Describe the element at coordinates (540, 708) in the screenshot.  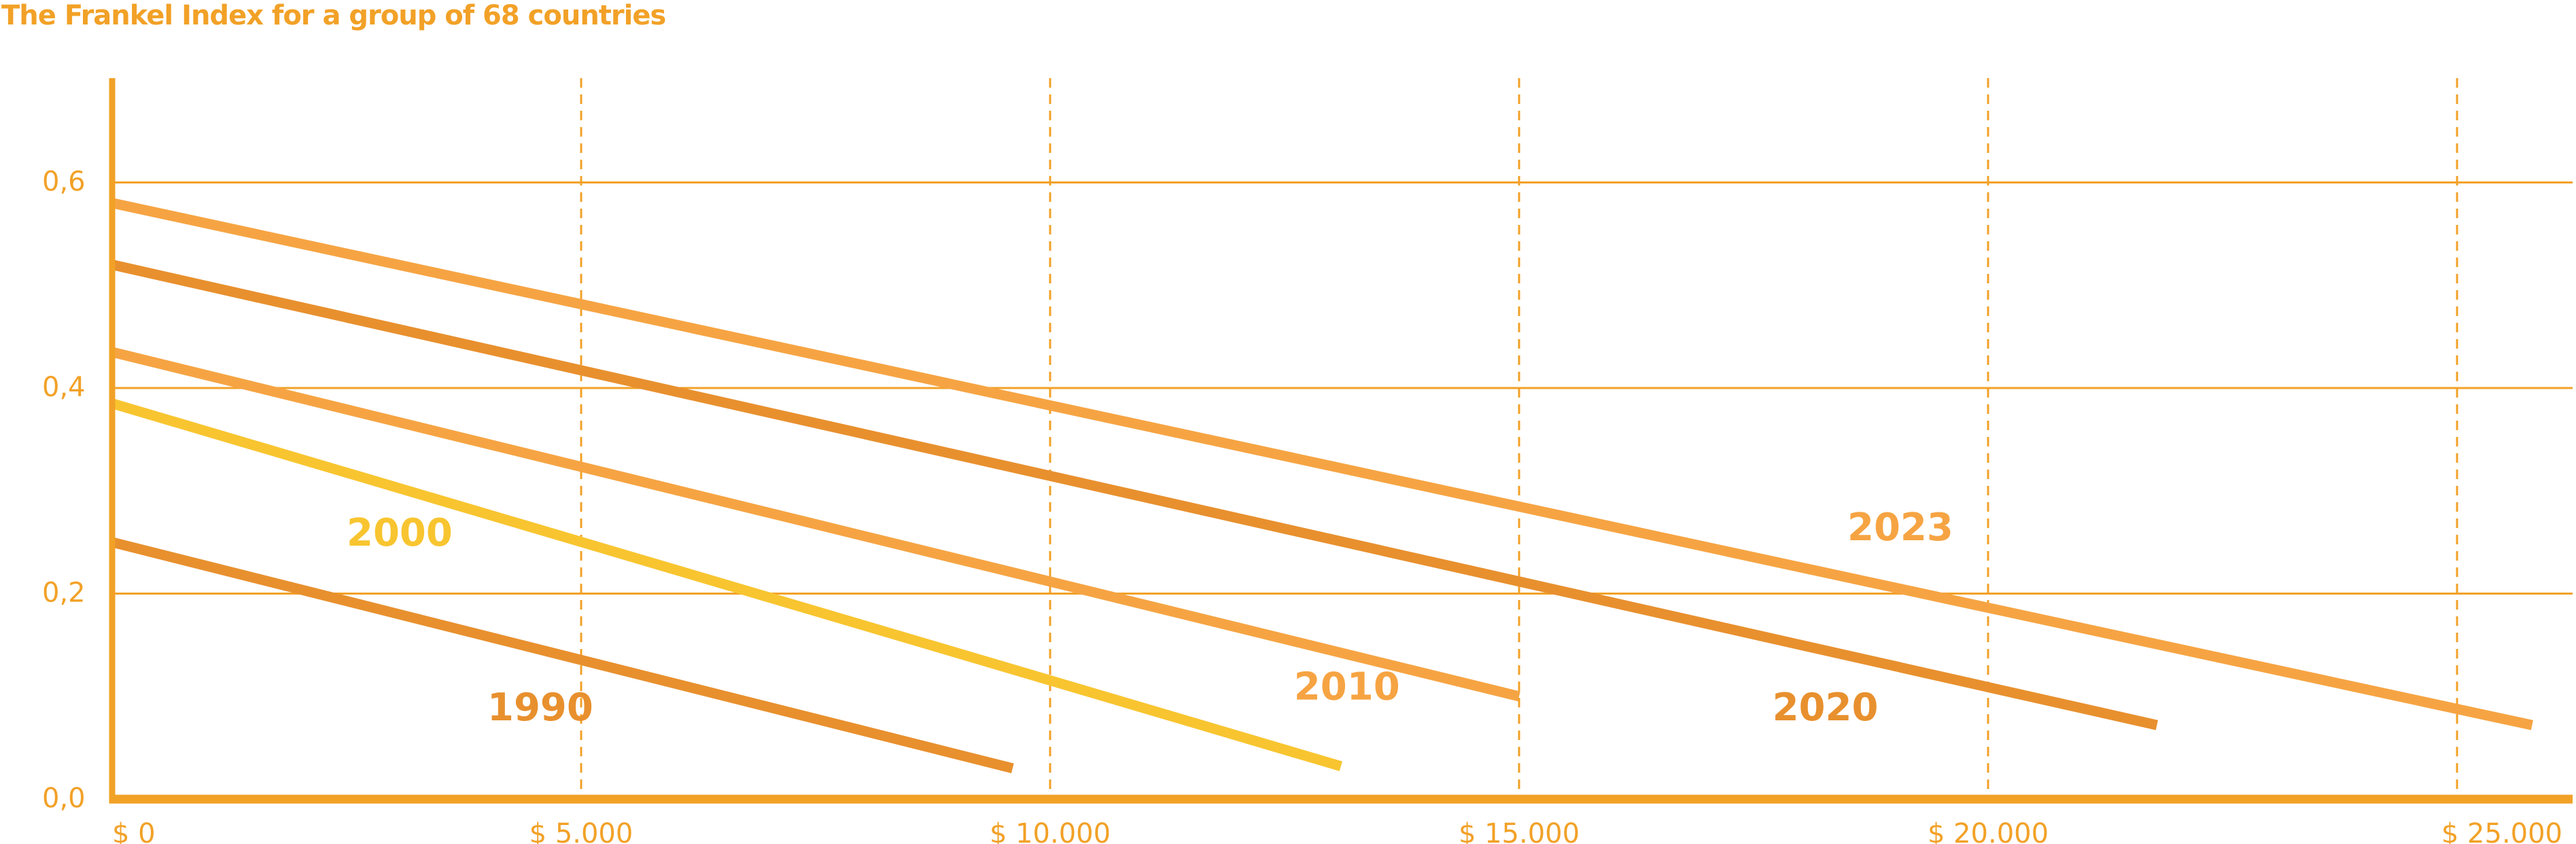
I see `series-label-1990: 1990` at that location.